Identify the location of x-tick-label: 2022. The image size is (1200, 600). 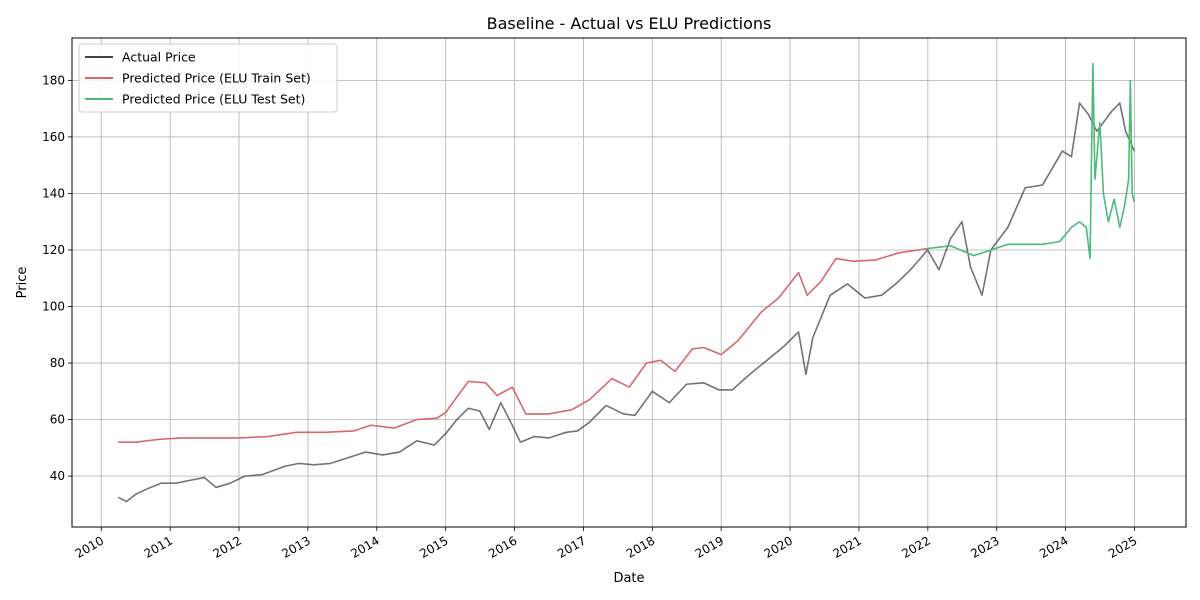
(915, 547).